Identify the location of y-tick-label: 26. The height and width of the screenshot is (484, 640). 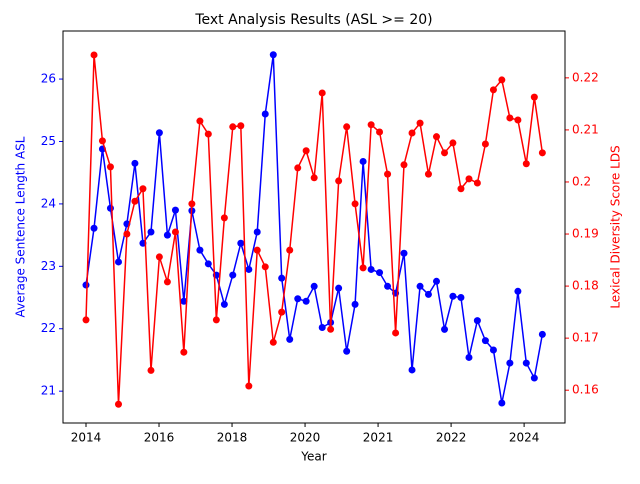
(48, 79).